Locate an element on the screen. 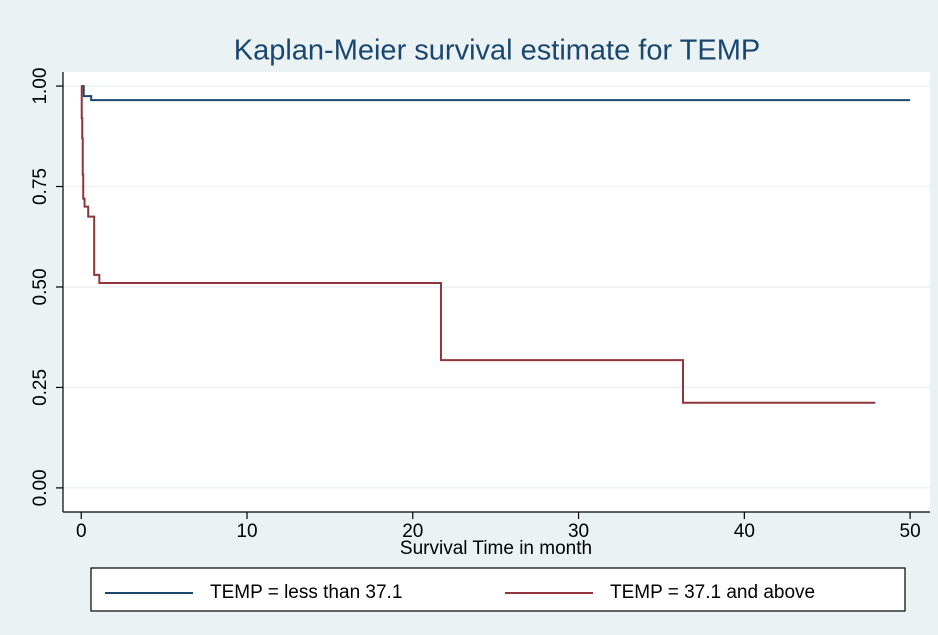 The image size is (938, 635). x-tick-label: 0 is located at coordinates (81, 531).